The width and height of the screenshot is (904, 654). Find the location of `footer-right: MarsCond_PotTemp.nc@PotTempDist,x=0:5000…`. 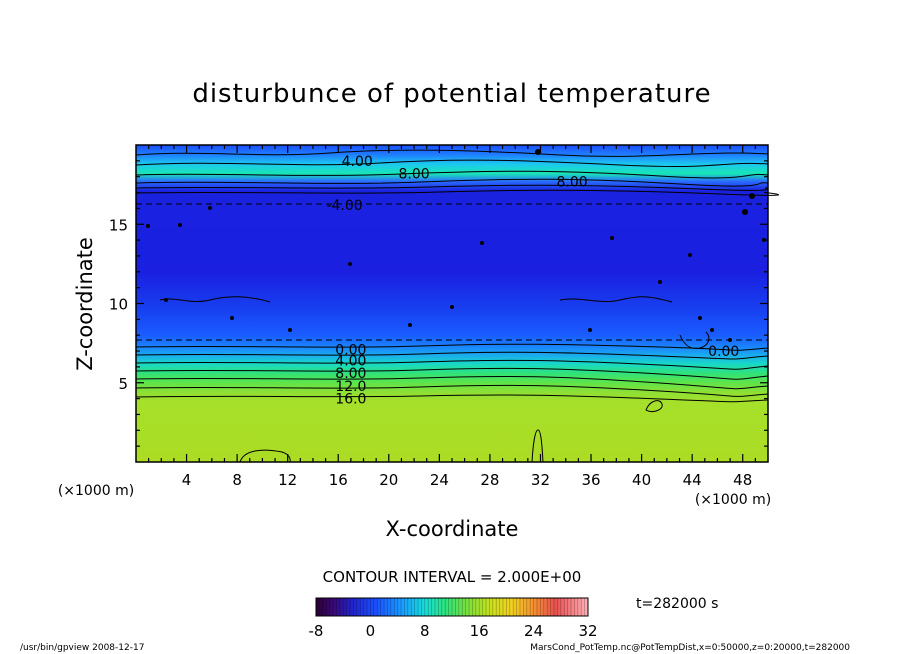

footer-right: MarsCond_PotTemp.nc@PotTempDist,x=0:5000… is located at coordinates (690, 648).